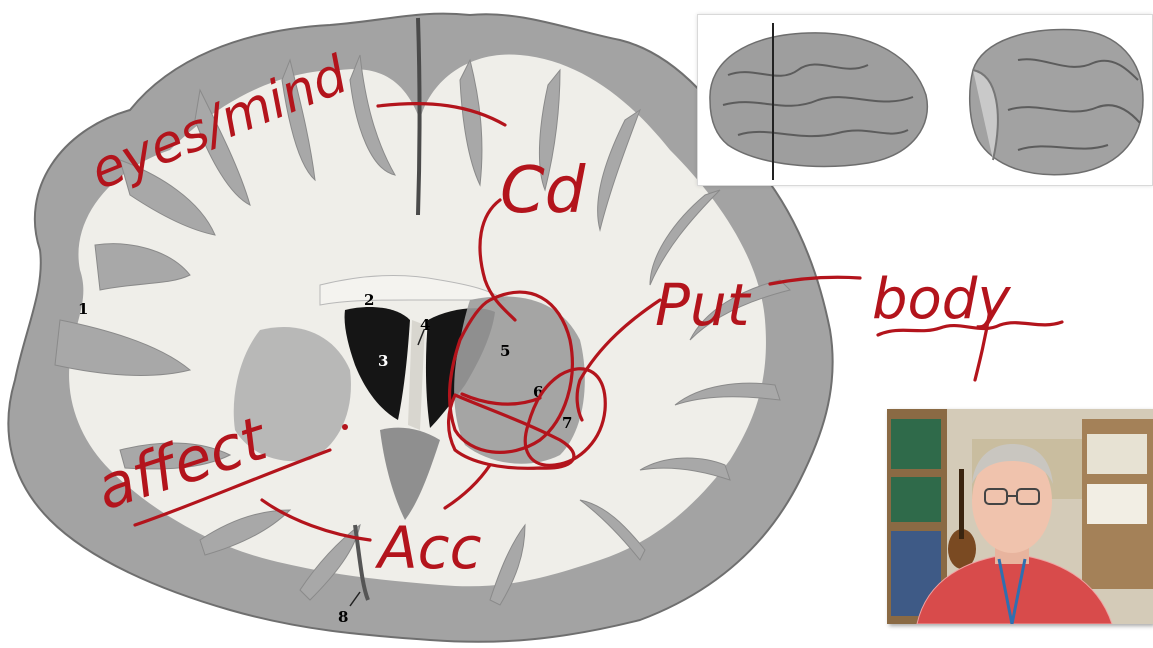 The height and width of the screenshot is (648, 1153). What do you see at coordinates (543, 191) in the screenshot?
I see `annotation-caudate: Cd` at bounding box center [543, 191].